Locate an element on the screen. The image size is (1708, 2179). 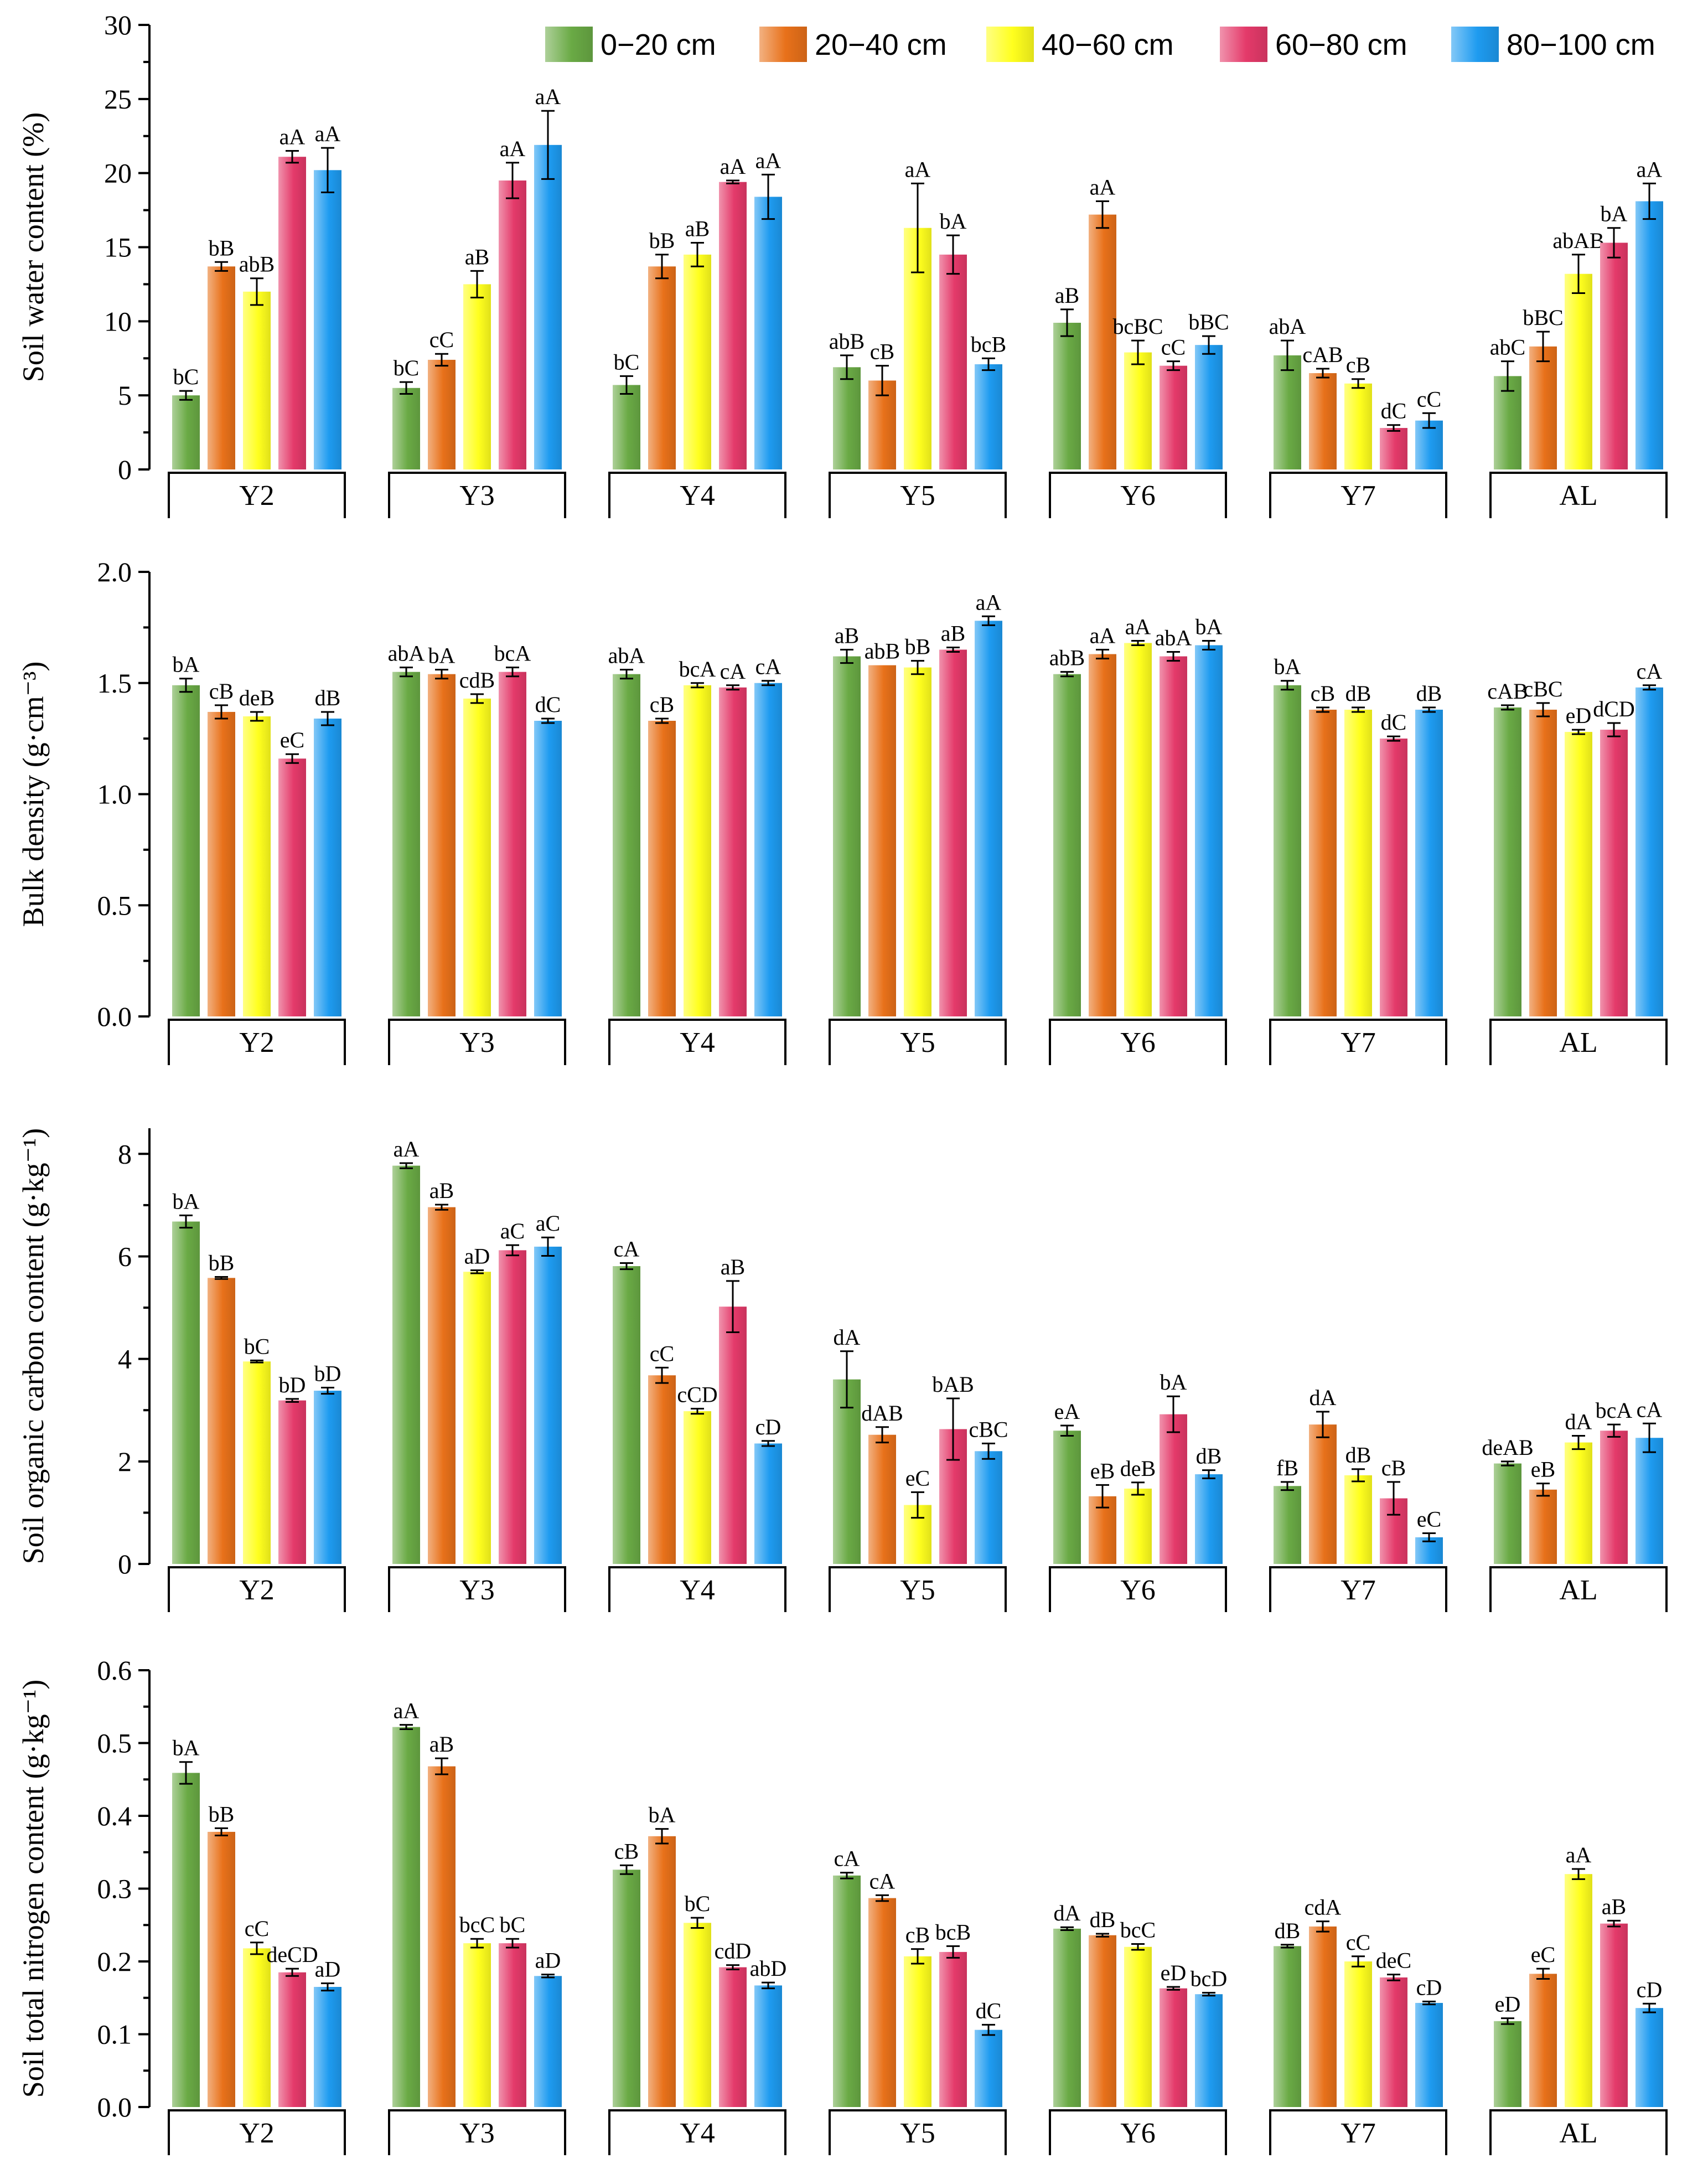
significance-label: cdD is located at coordinates (733, 1951).